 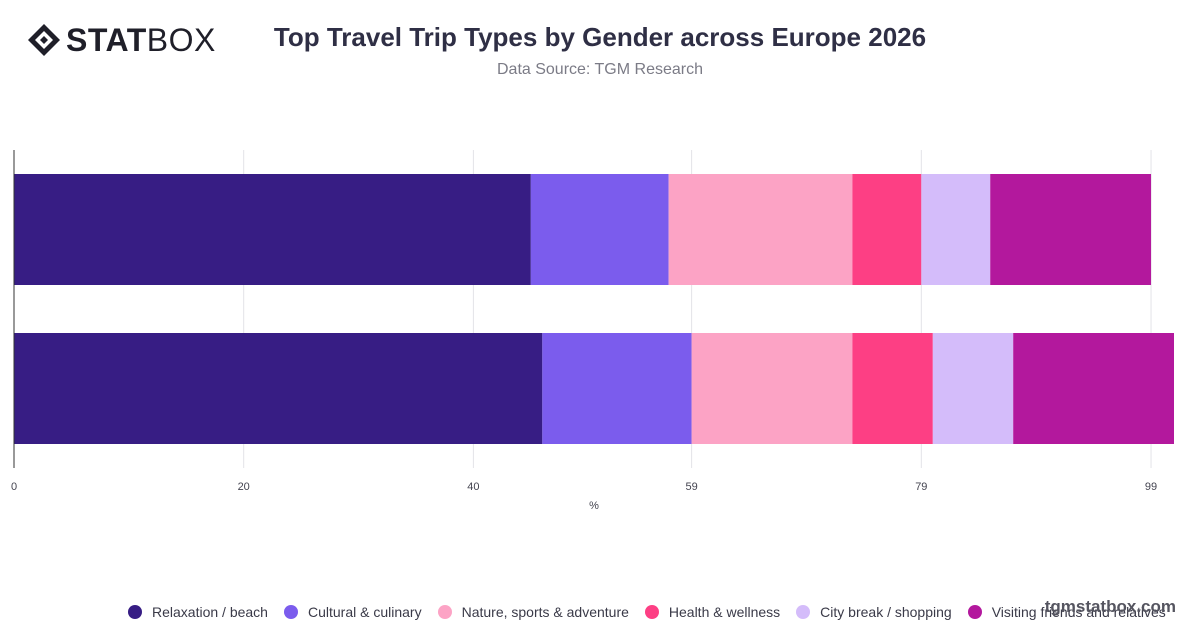 I want to click on legend-item: Cultural & culinary, so click(x=352, y=612).